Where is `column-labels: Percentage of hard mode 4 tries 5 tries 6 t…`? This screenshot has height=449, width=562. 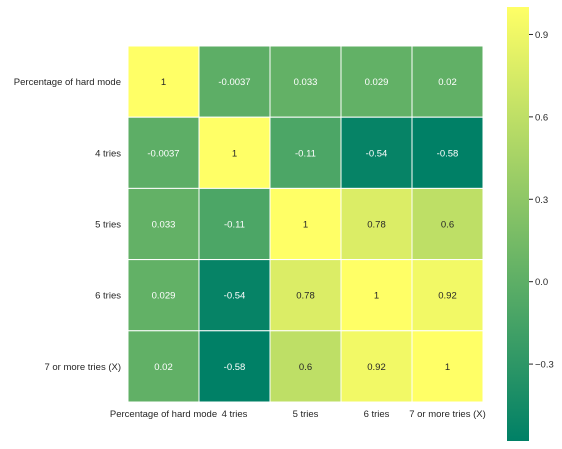 column-labels: Percentage of hard mode 4 tries 5 tries 6 t… is located at coordinates (298, 414).